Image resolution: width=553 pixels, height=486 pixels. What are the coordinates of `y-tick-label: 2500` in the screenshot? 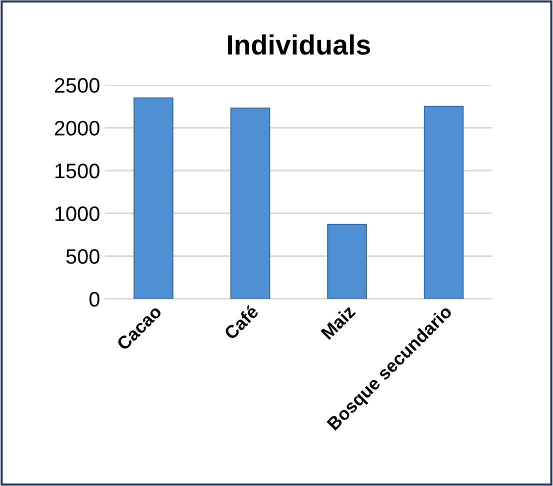 It's located at (77, 85).